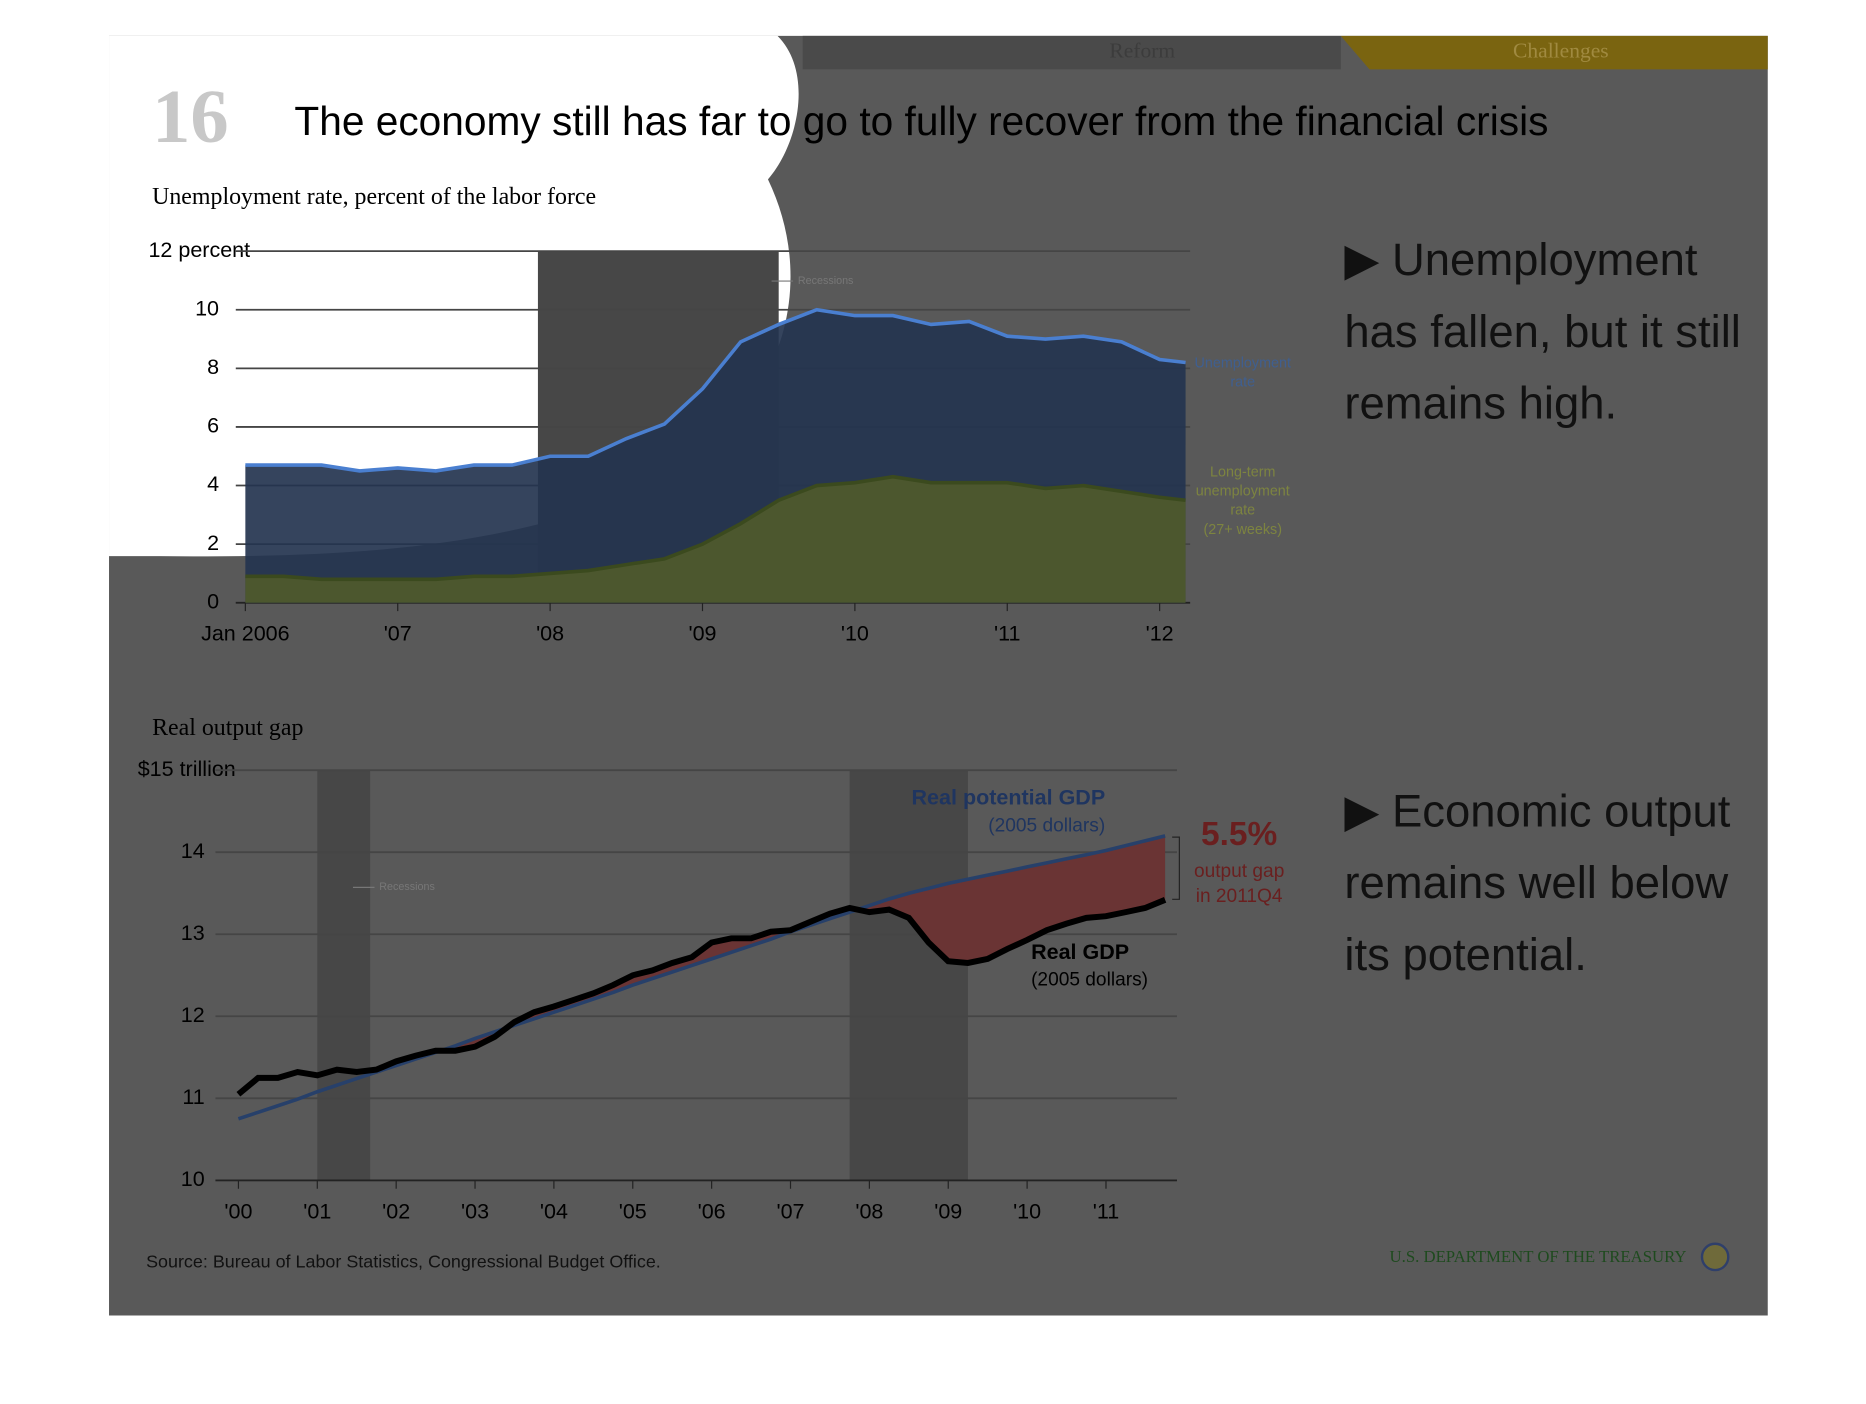 The image size is (1866, 1404). What do you see at coordinates (1465, 954) in the screenshot?
I see `bullet-text: its potential.` at bounding box center [1465, 954].